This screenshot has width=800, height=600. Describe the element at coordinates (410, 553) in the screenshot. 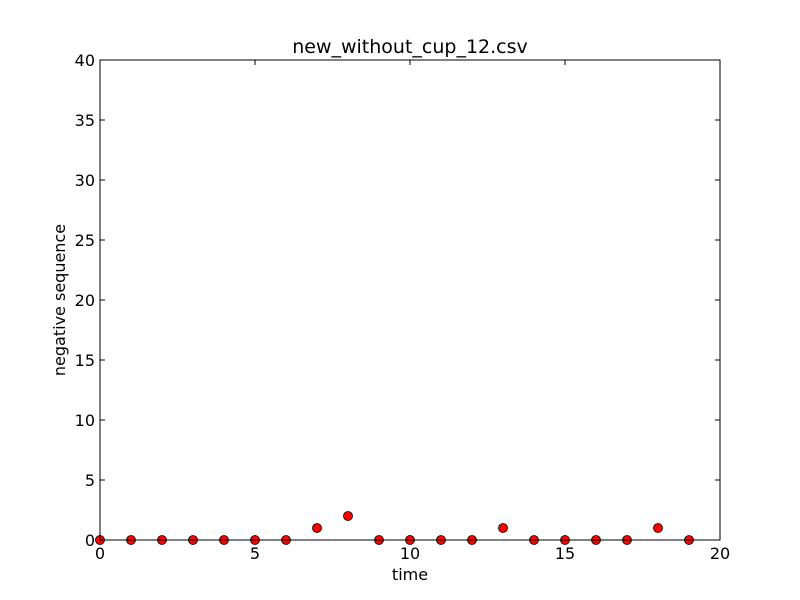

I see `x-tick-label: 10` at that location.